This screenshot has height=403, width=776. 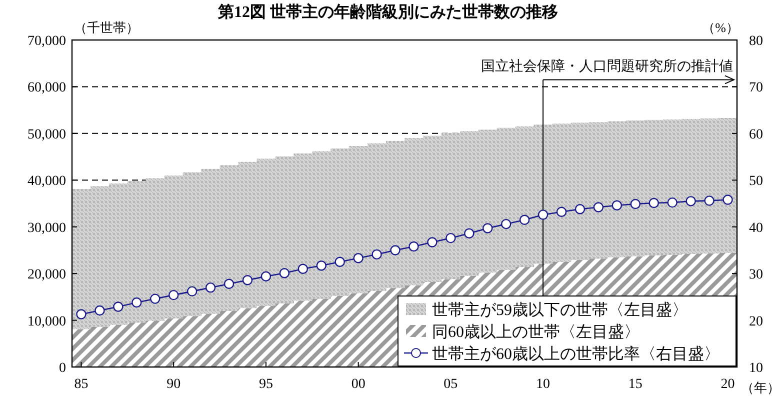 What do you see at coordinates (560, 310) in the screenshot?
I see `legend-label: 世帯主が59歳以下の世帯〈左目盛〉` at bounding box center [560, 310].